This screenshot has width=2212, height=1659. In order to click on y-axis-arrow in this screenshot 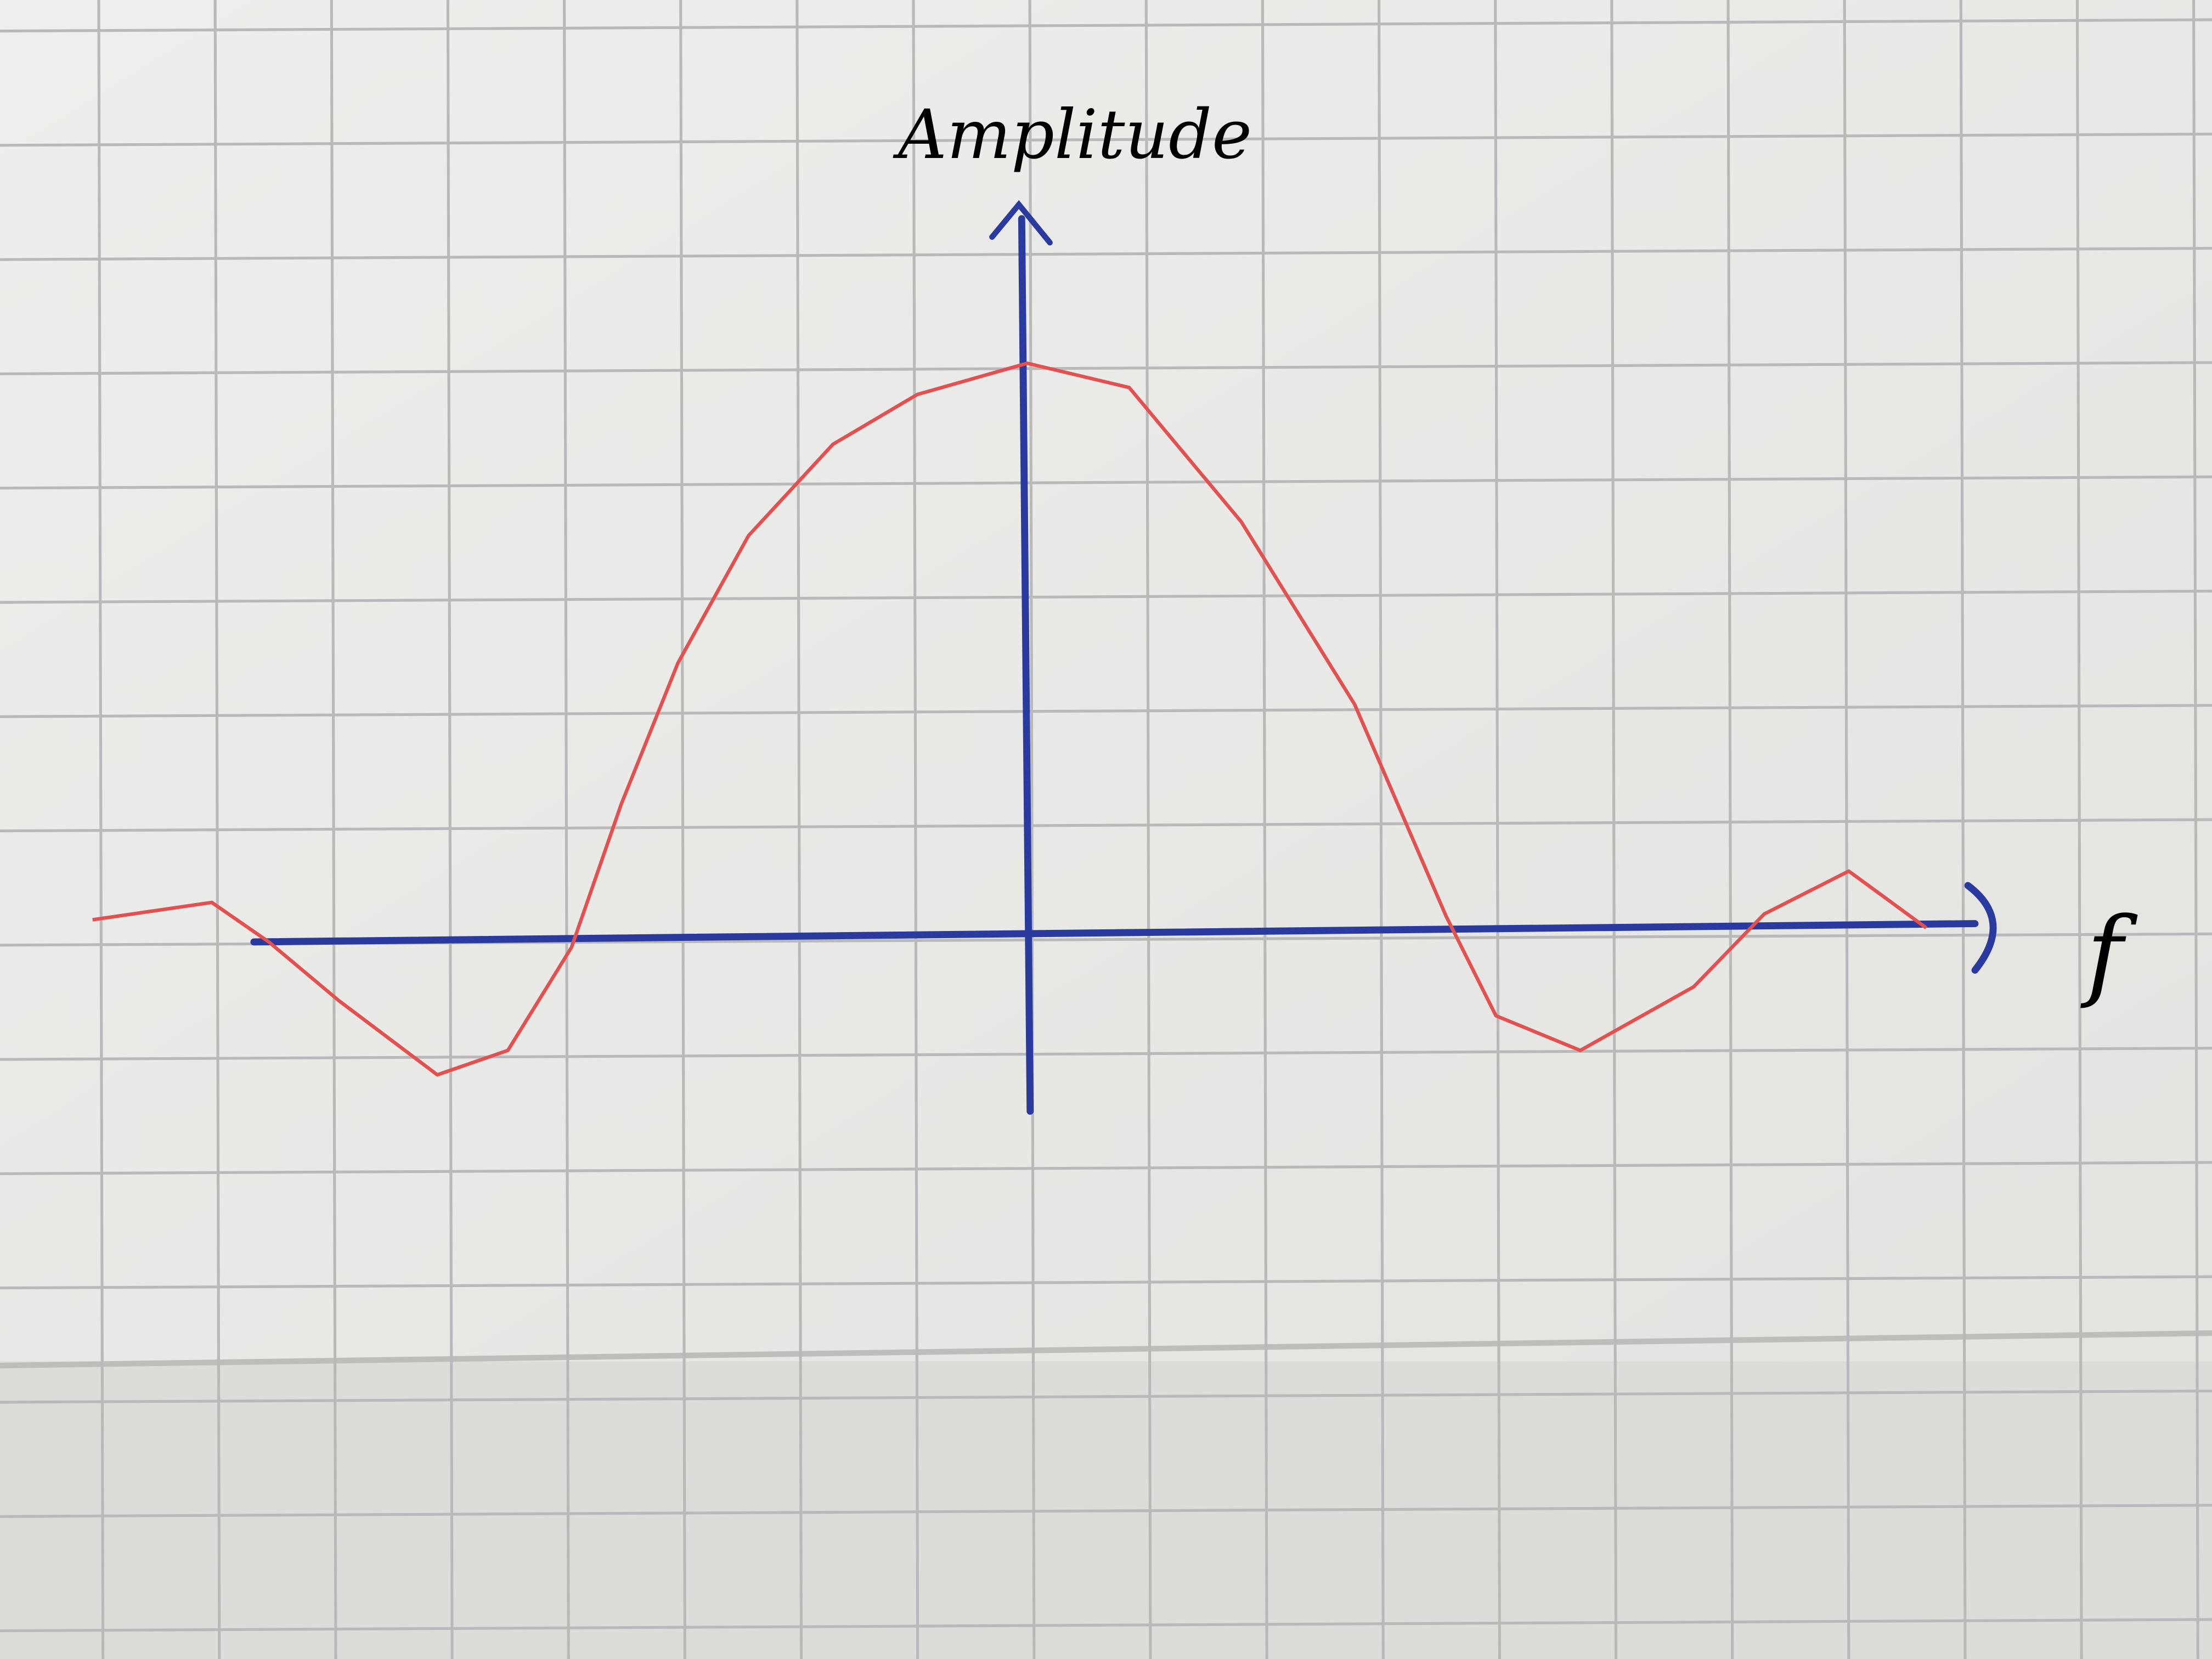, I will do `click(1021, 223)`.